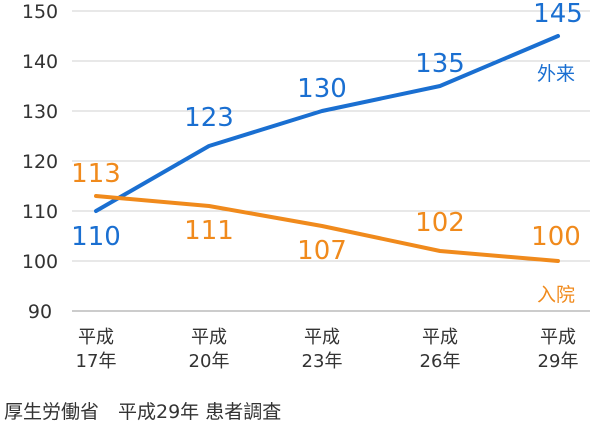 This screenshot has width=590, height=425. Describe the element at coordinates (322, 251) in the screenshot. I see `data-label: 107` at that location.